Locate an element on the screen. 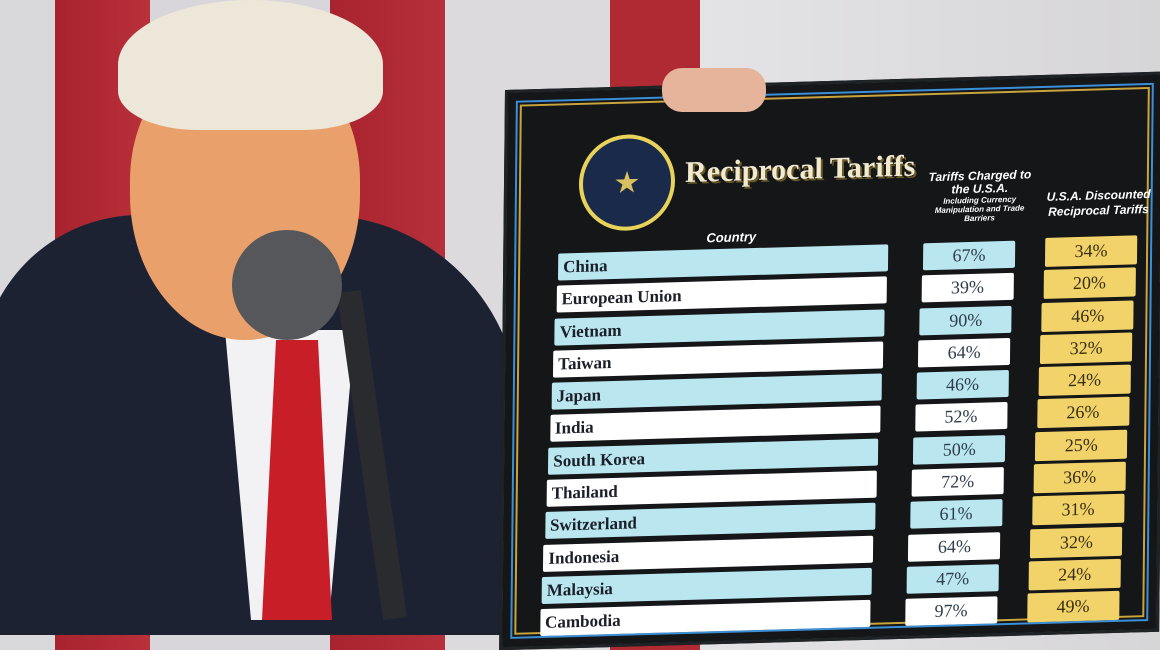 Image resolution: width=1160 pixels, height=650 pixels. header-country: Country is located at coordinates (731, 237).